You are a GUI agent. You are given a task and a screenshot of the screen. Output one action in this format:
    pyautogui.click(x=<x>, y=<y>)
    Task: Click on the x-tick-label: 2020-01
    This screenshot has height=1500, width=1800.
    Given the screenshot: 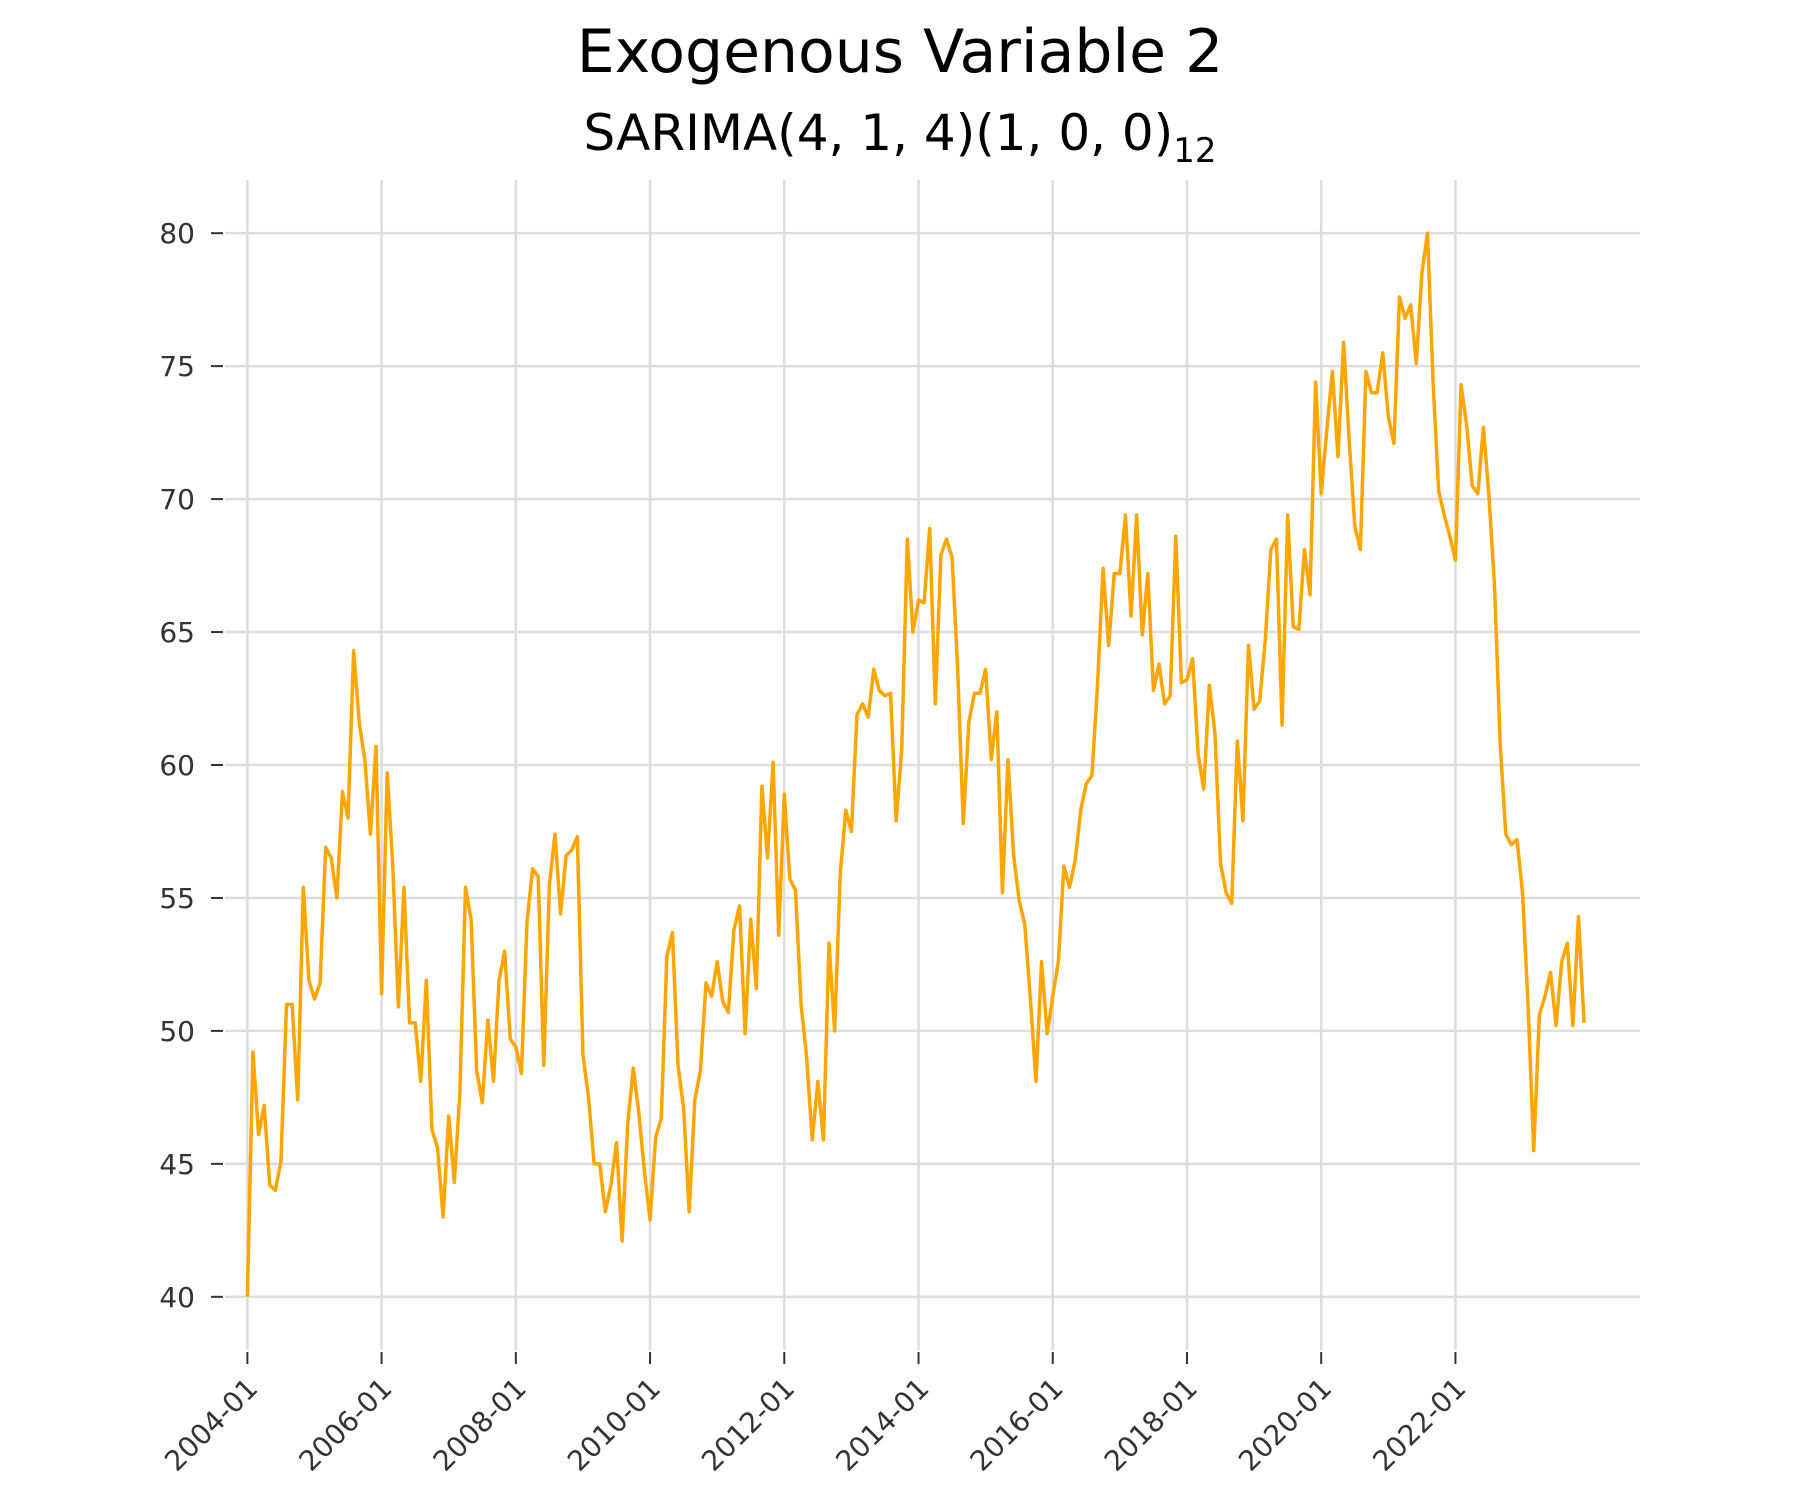 What is the action you would take?
    pyautogui.click(x=1285, y=1425)
    